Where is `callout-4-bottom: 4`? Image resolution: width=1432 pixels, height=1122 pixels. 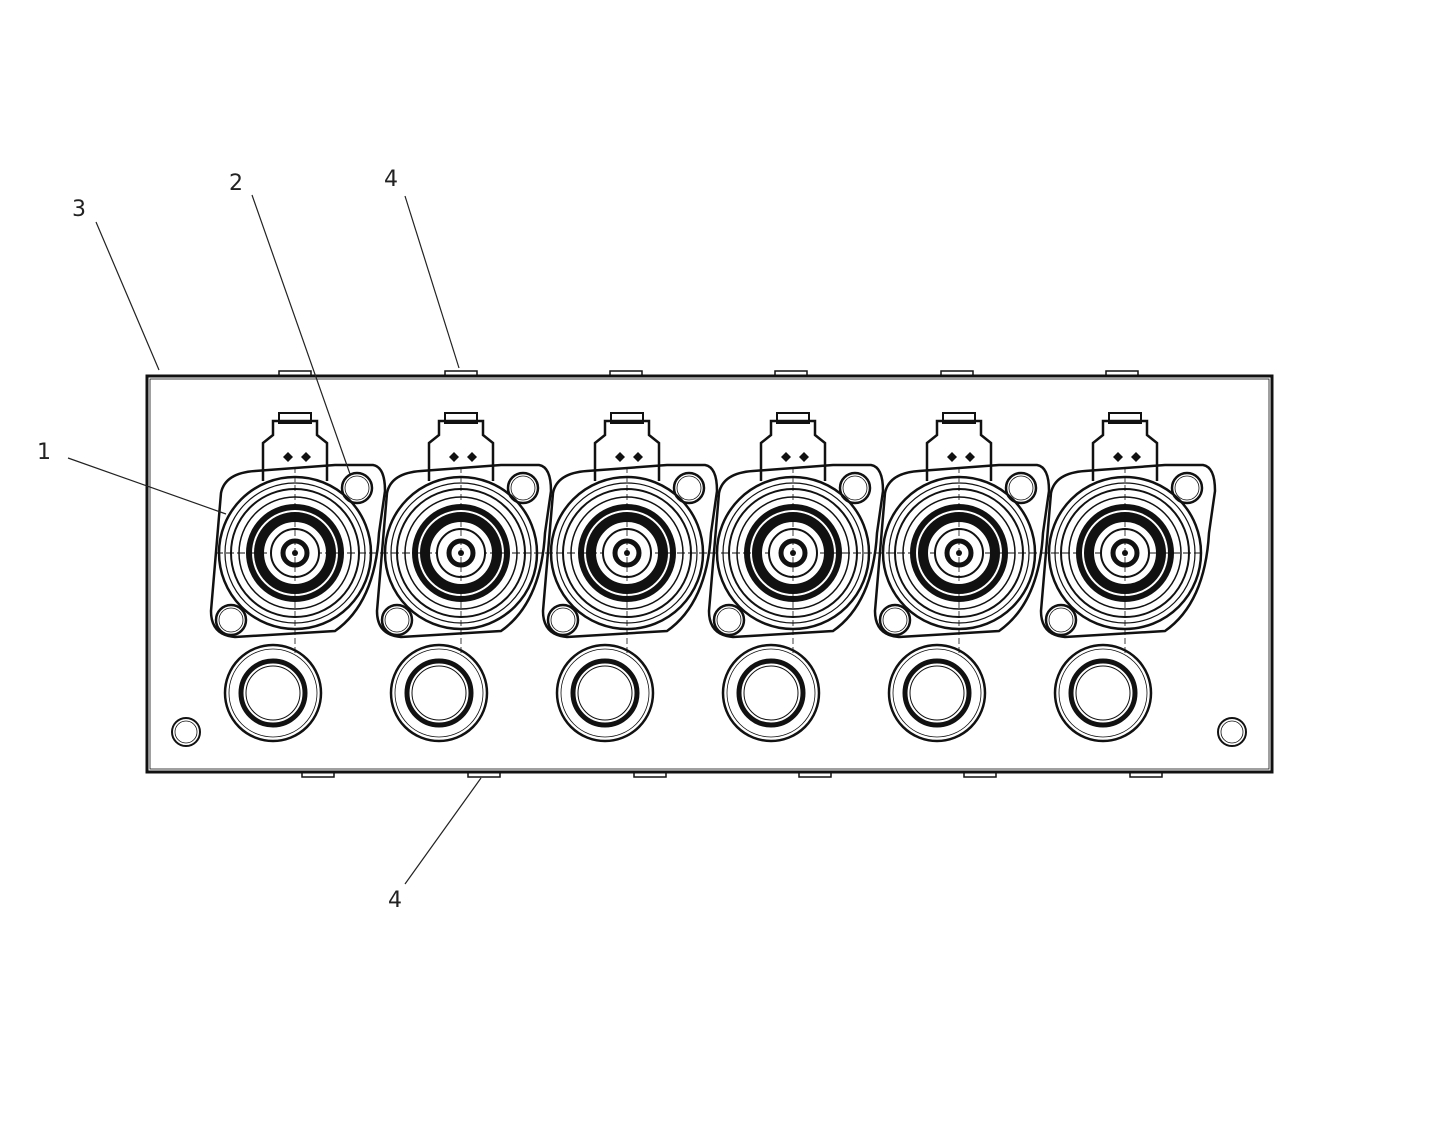
callout-4-bottom: 4 is located at coordinates (435, 845).